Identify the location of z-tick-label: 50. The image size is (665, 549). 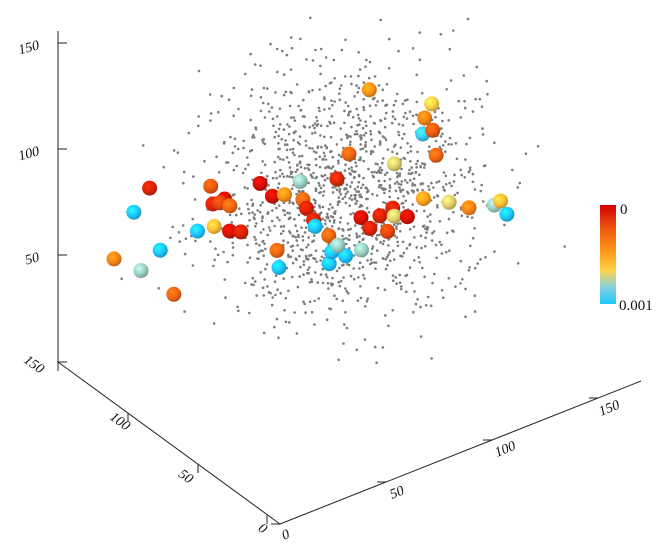
(32, 259).